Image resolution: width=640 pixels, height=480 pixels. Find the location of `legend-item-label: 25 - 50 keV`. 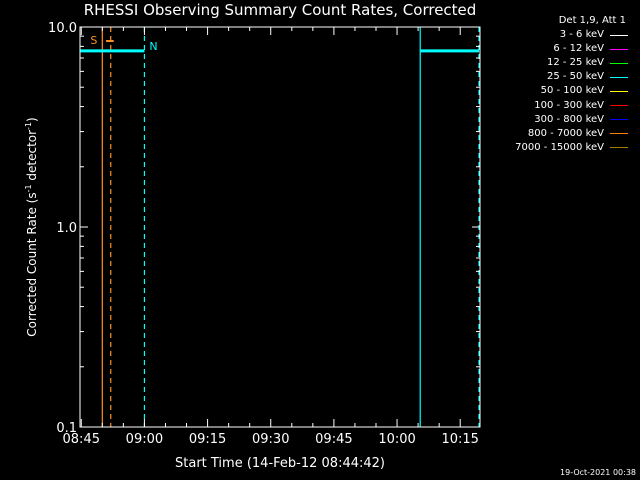

legend-item-label: 25 - 50 keV is located at coordinates (575, 77).